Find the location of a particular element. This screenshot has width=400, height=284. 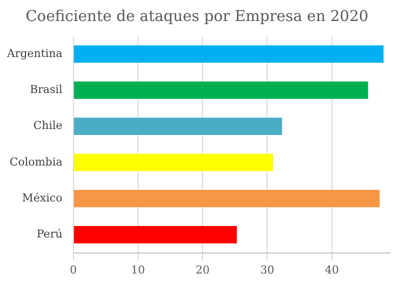

x-tick-label: 0 is located at coordinates (73, 269).